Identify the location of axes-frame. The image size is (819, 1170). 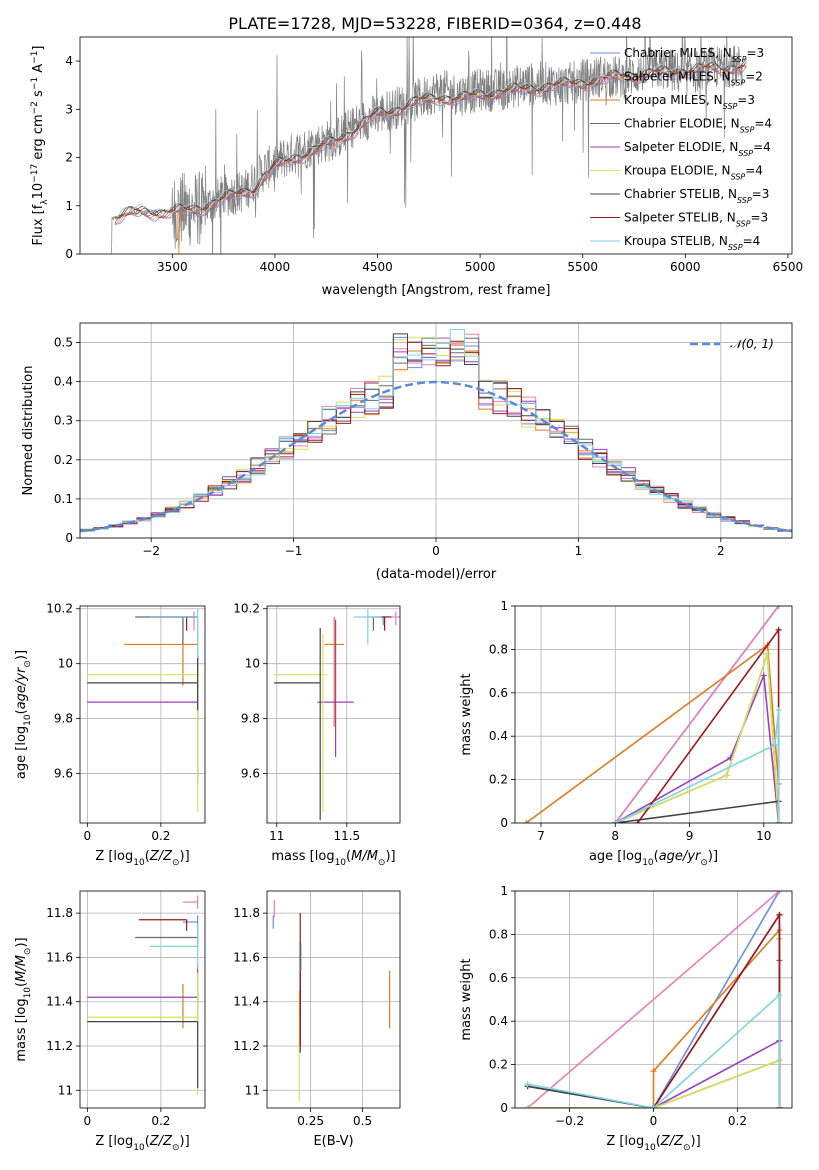
(142, 999).